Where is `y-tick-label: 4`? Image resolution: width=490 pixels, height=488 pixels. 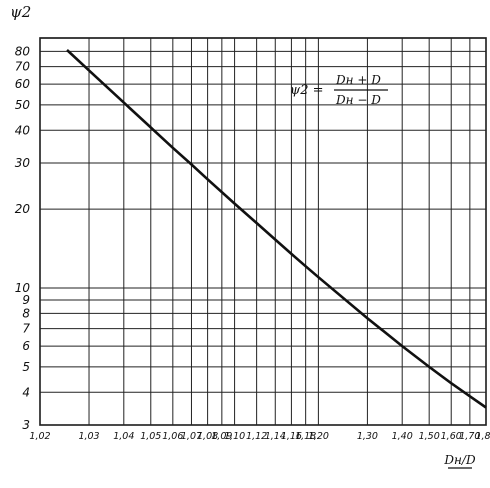
y-tick-label: 4 is located at coordinates (26, 392).